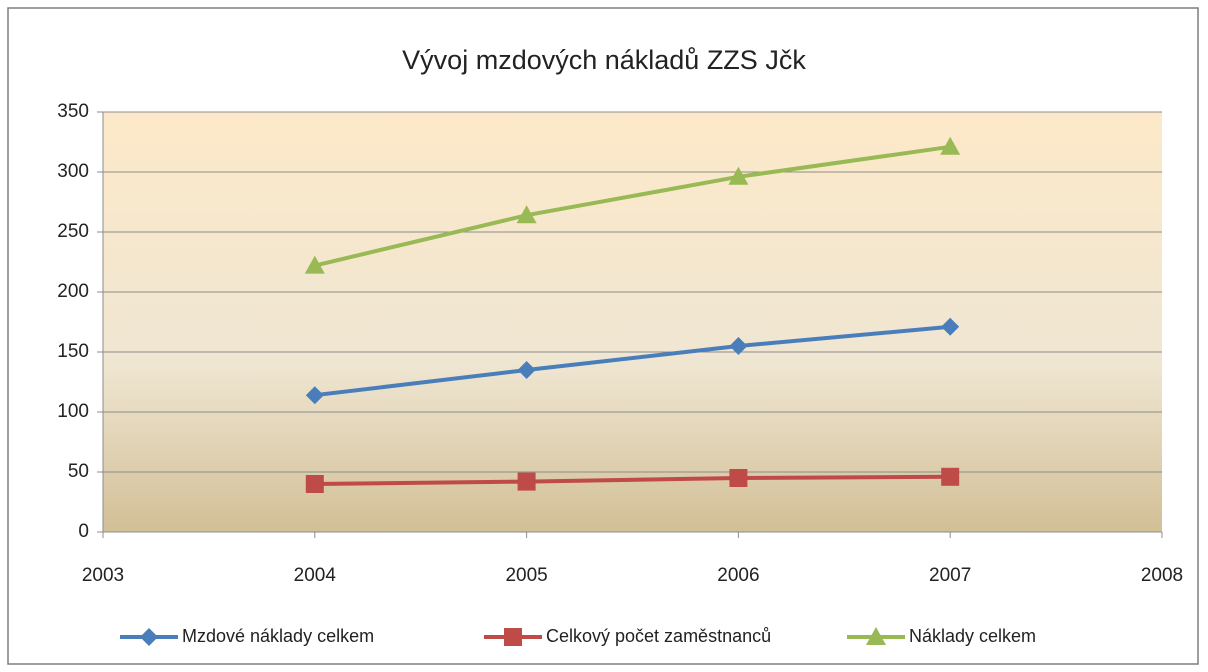 This screenshot has width=1208, height=672. I want to click on x-tick-label: 2005, so click(526, 575).